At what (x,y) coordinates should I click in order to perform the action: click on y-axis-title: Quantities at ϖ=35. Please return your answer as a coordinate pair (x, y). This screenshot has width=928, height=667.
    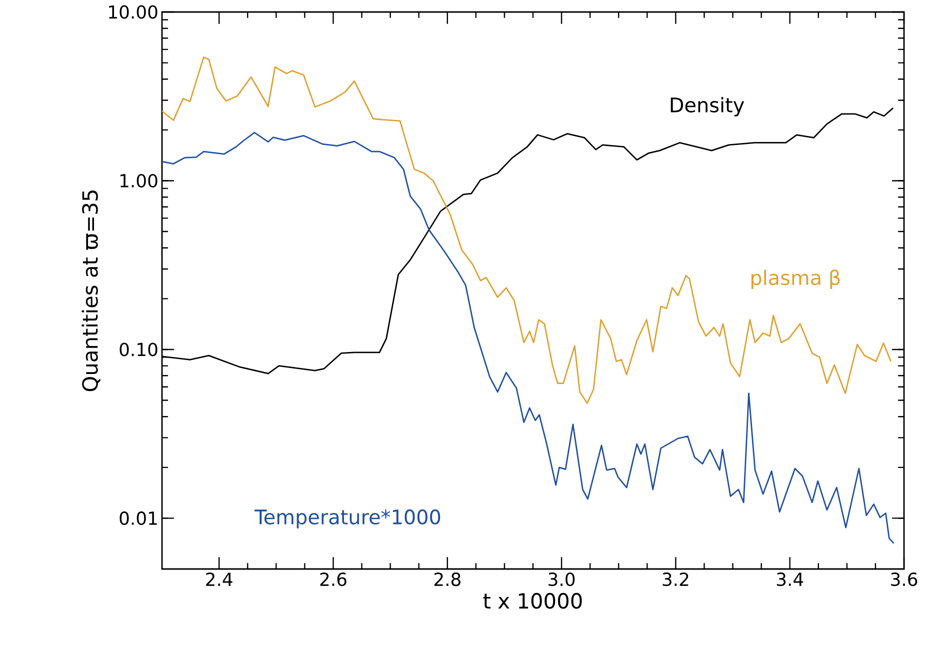
    Looking at the image, I should click on (91, 291).